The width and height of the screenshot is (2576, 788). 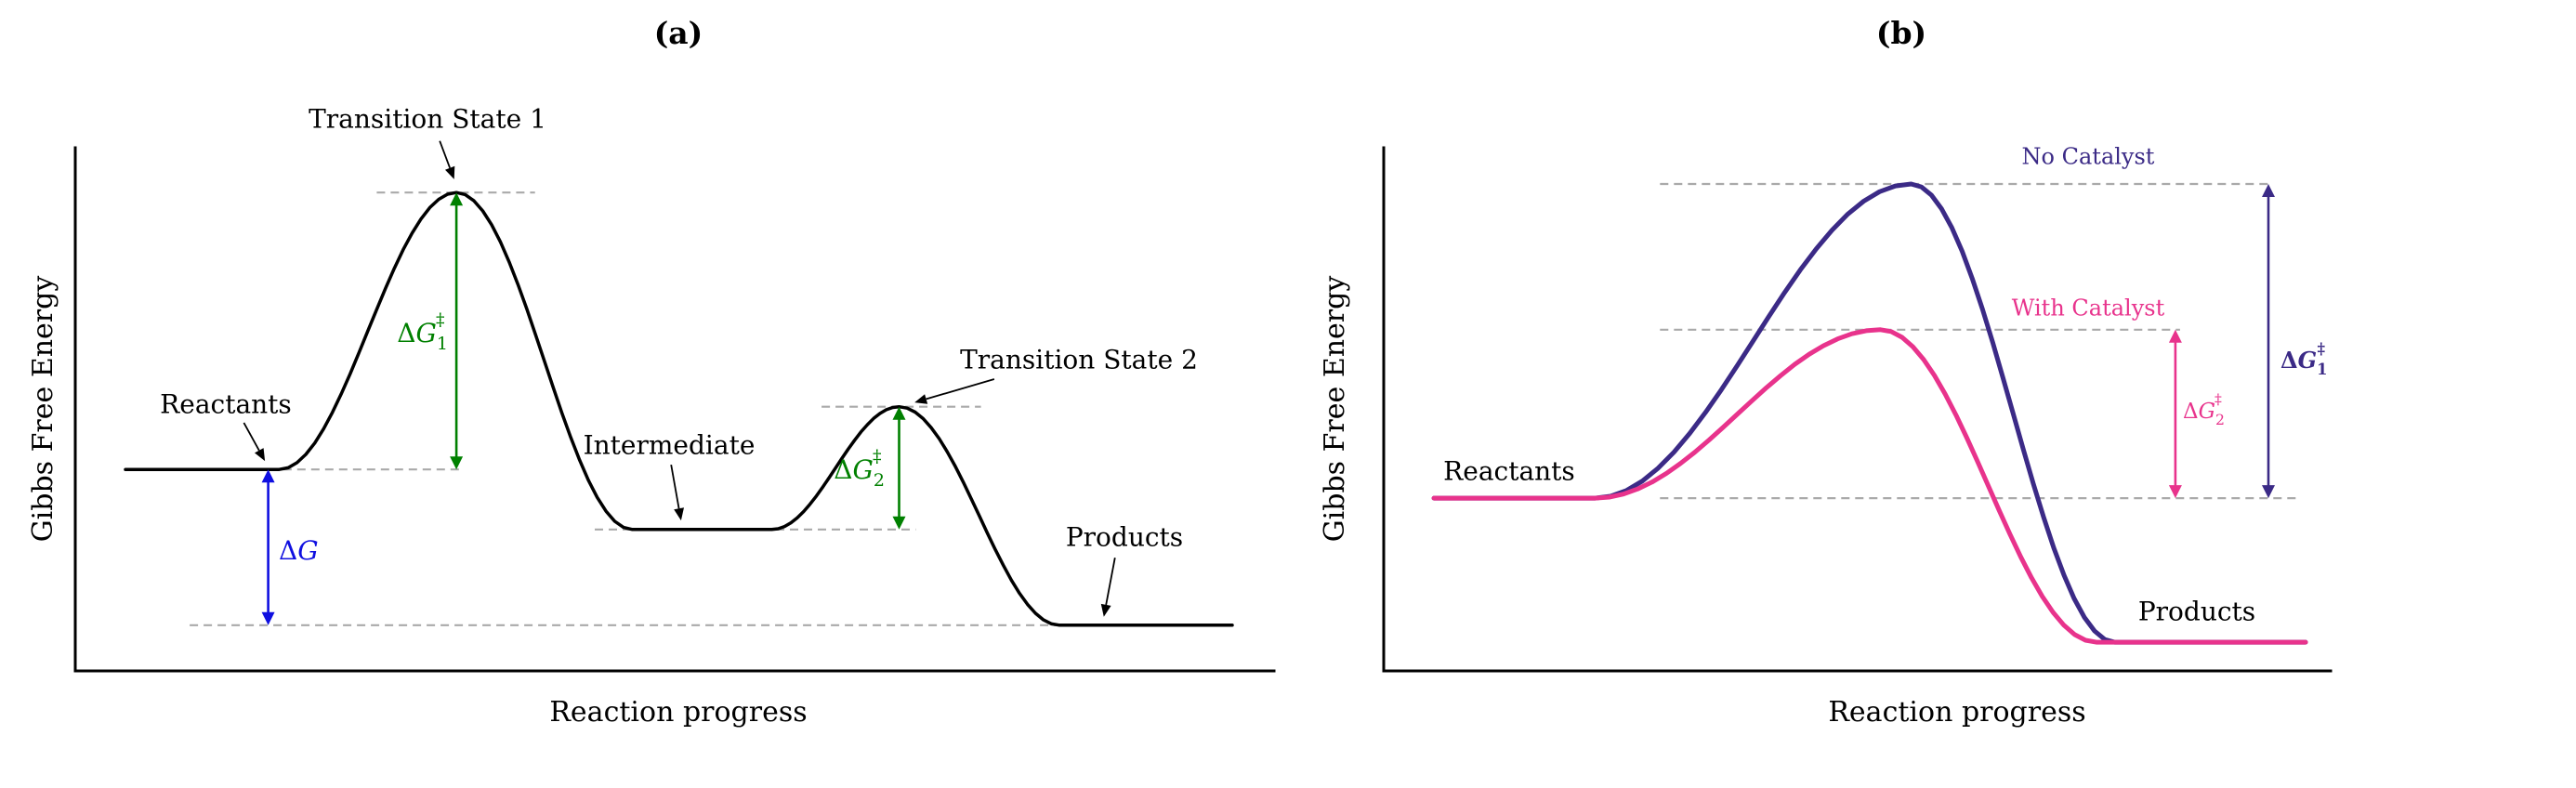 What do you see at coordinates (2088, 157) in the screenshot?
I see `no-catalyst-label: No Catalyst` at bounding box center [2088, 157].